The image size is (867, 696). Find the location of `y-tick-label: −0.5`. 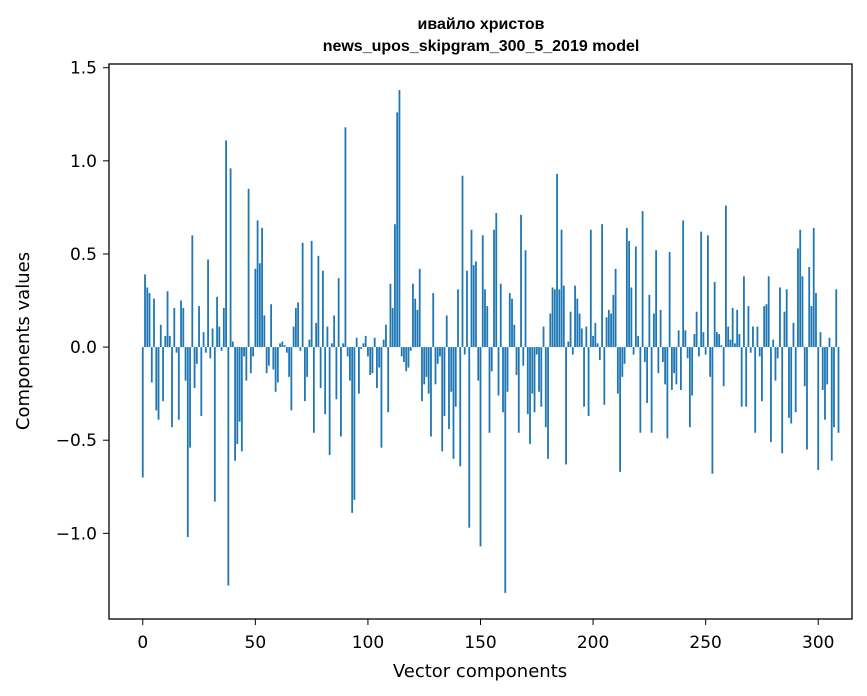

y-tick-label: −0.5 is located at coordinates (76, 441).